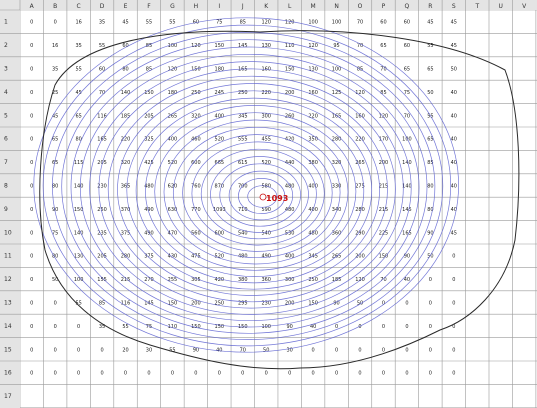  What do you see at coordinates (220, 233) in the screenshot?
I see `grid-cell: 600` at bounding box center [220, 233].